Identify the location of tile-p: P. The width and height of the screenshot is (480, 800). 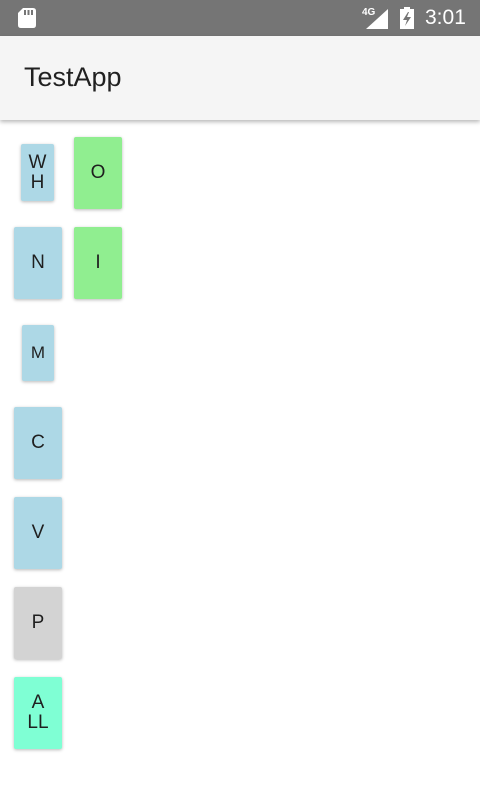
(38, 623).